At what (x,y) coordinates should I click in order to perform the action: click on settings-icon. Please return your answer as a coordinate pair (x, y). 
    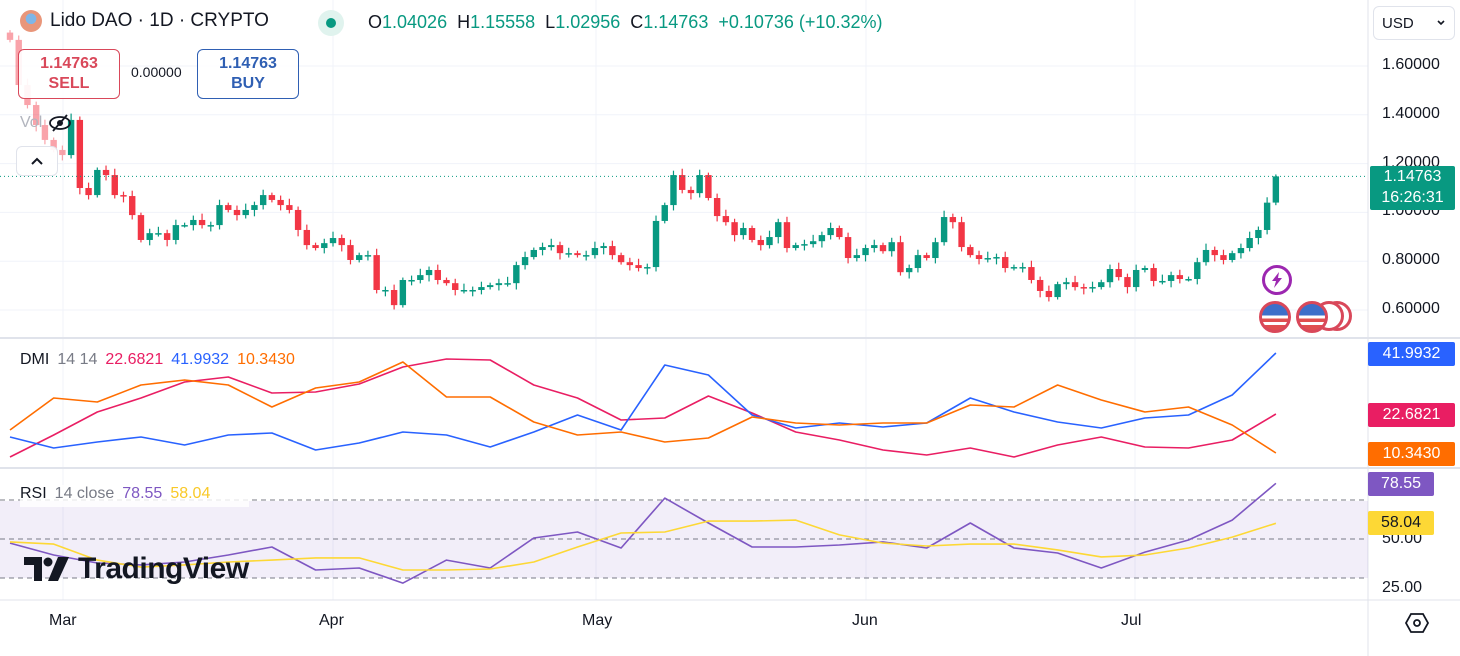
    Looking at the image, I should click on (1417, 623).